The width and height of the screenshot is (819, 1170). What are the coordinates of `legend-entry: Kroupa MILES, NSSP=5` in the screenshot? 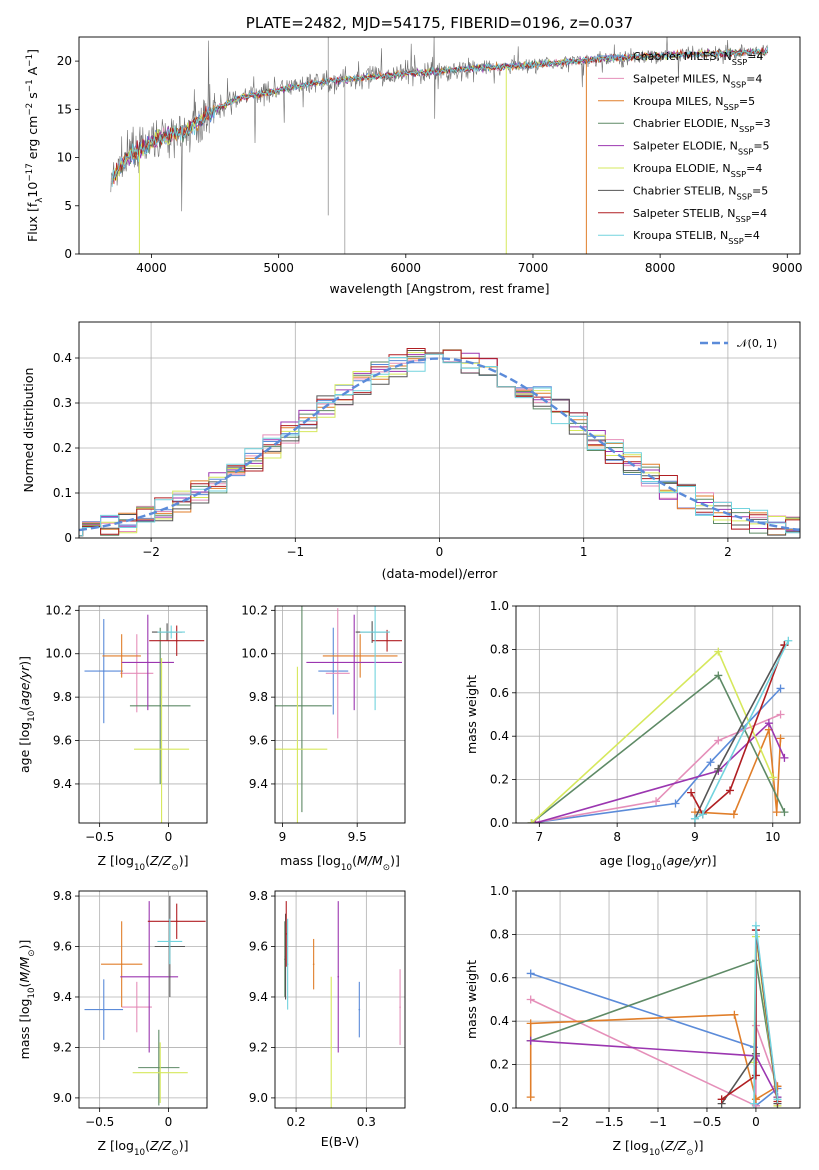 It's located at (694, 103).